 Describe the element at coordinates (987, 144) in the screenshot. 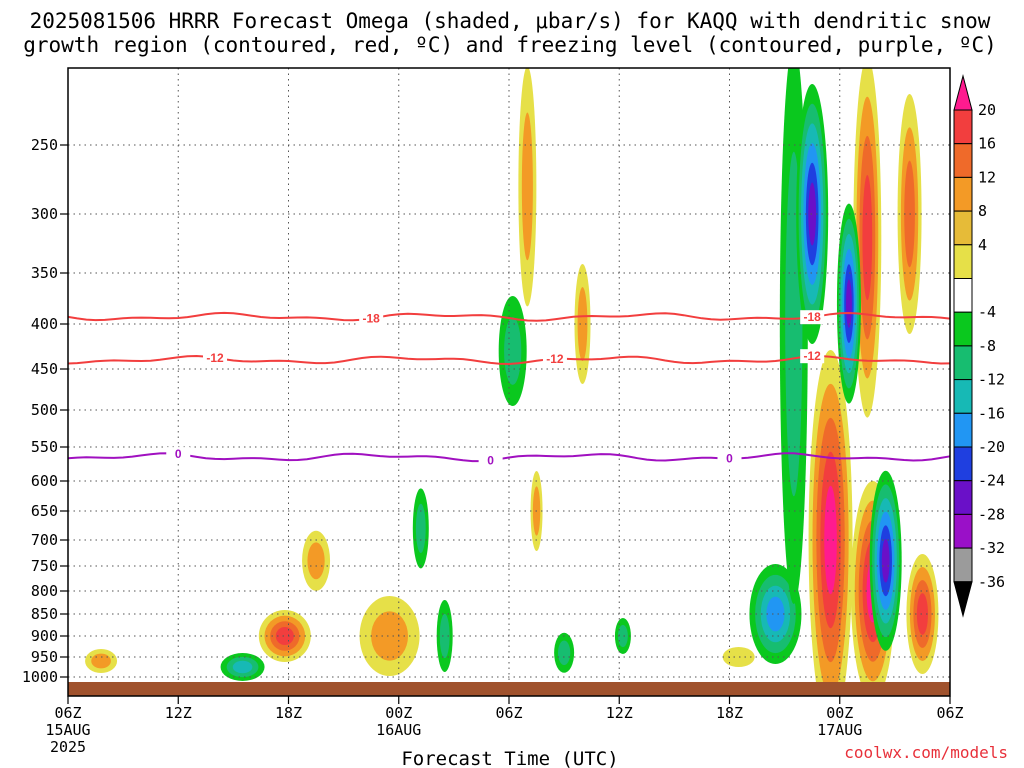

I see `colorbar-label: 16` at that location.